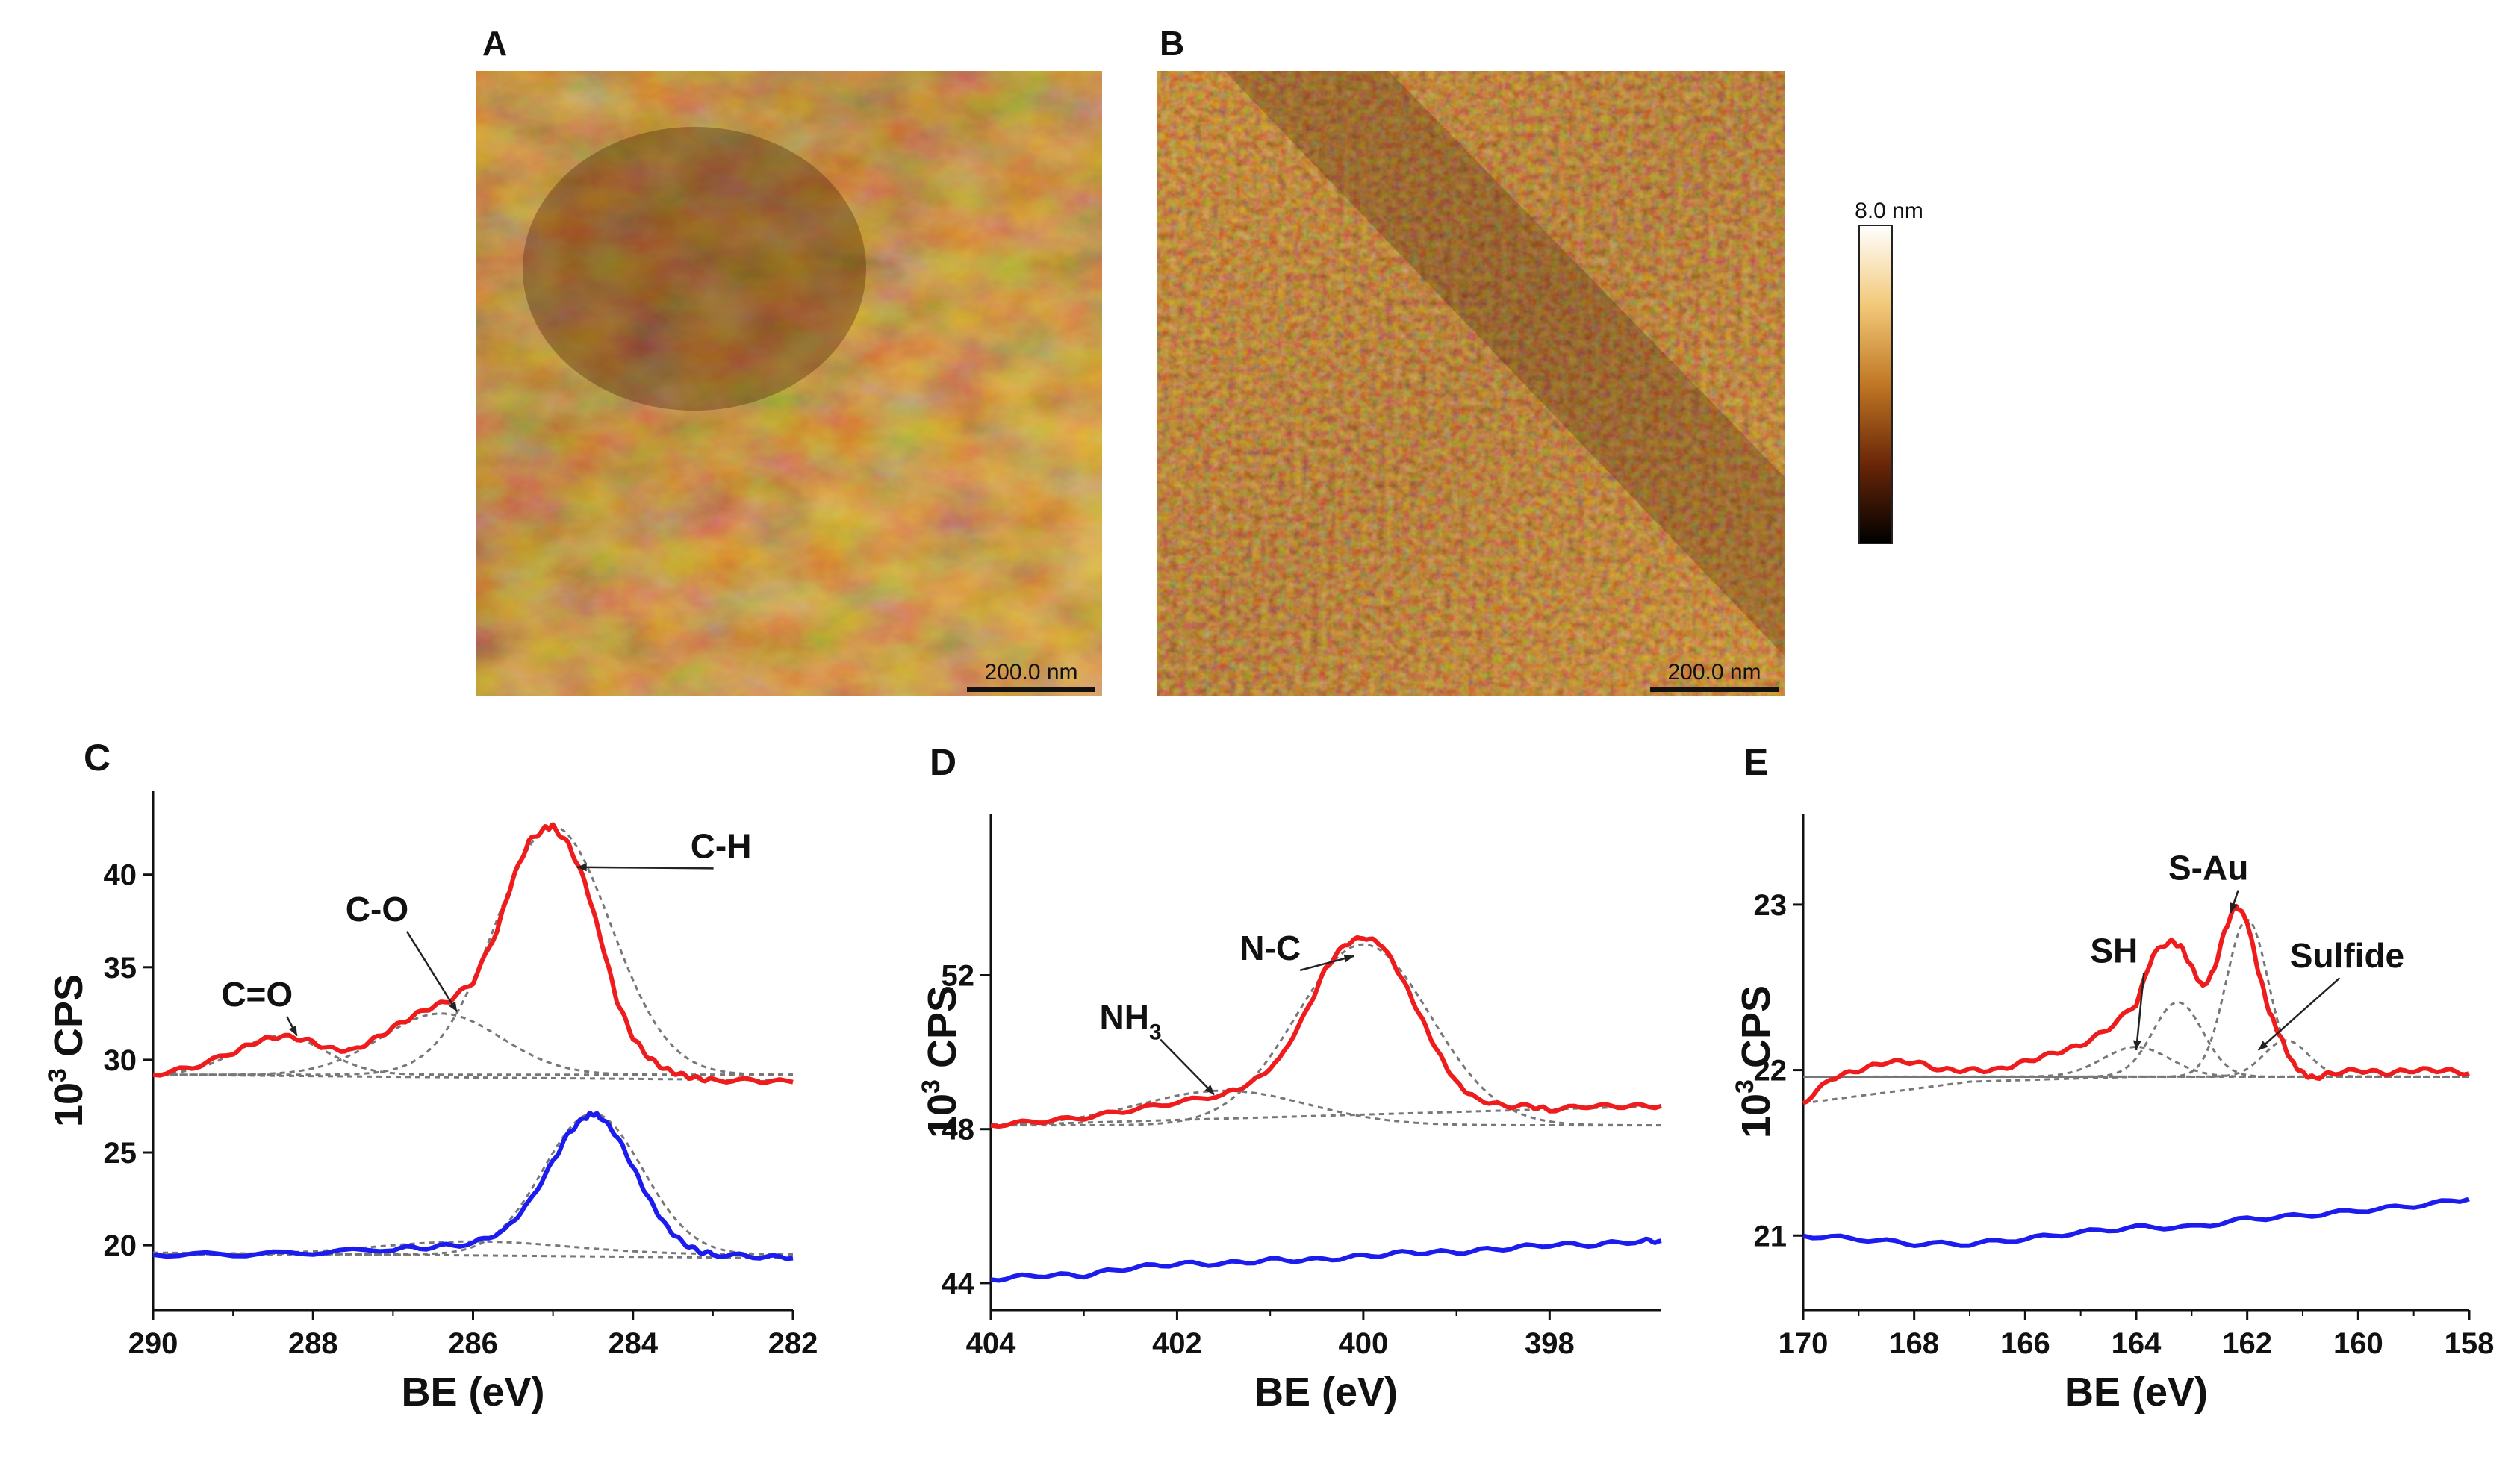  I want to click on y-tick-label: 35, so click(120, 968).